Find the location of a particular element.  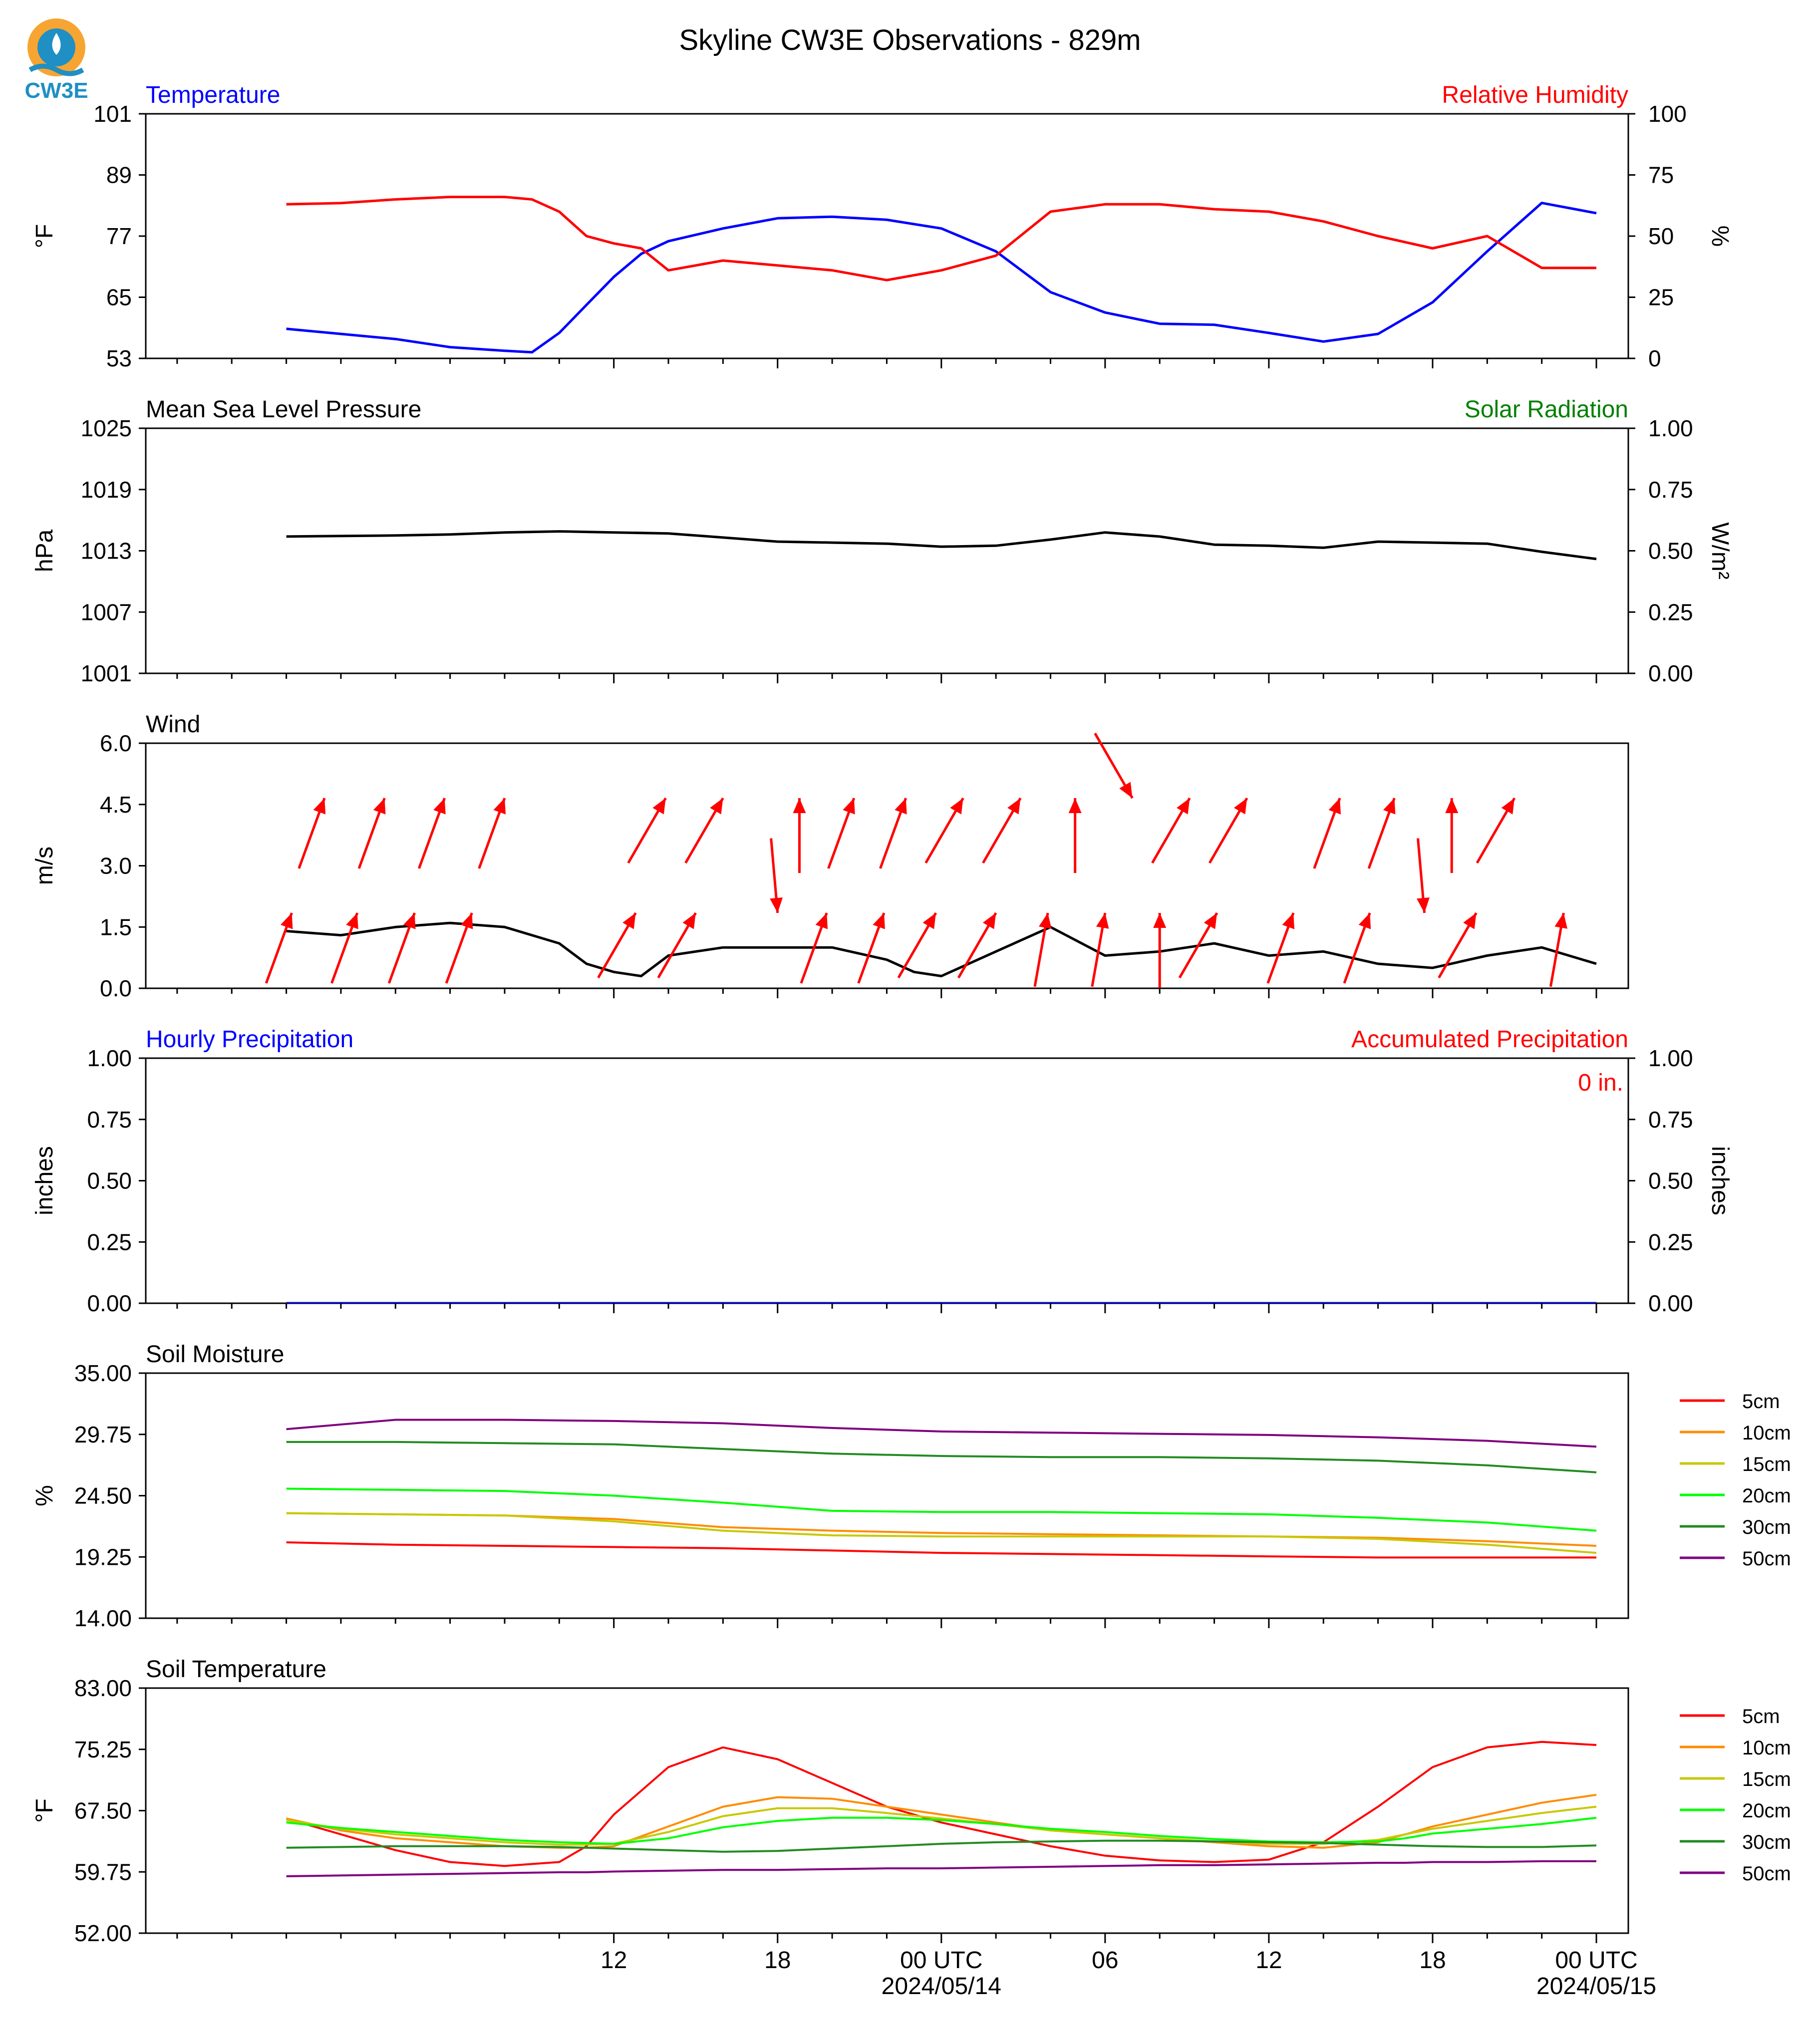

y-tick-label: 6.0 is located at coordinates (116, 743).